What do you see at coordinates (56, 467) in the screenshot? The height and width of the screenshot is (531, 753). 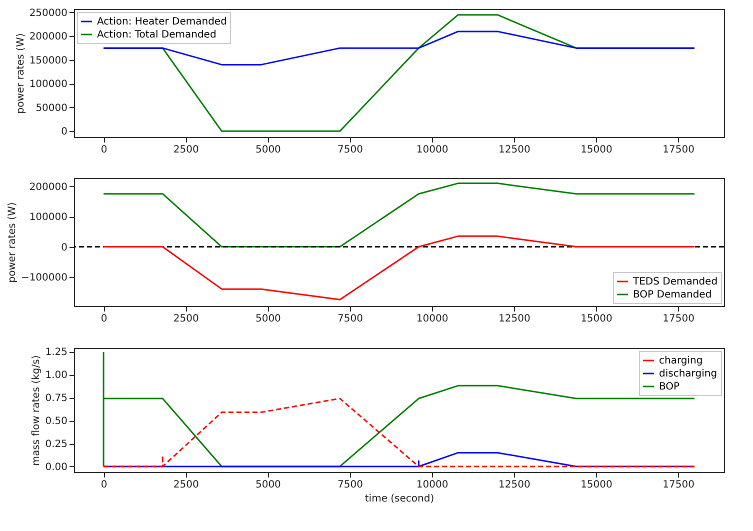 I see `y-tick-label: 0.00` at bounding box center [56, 467].